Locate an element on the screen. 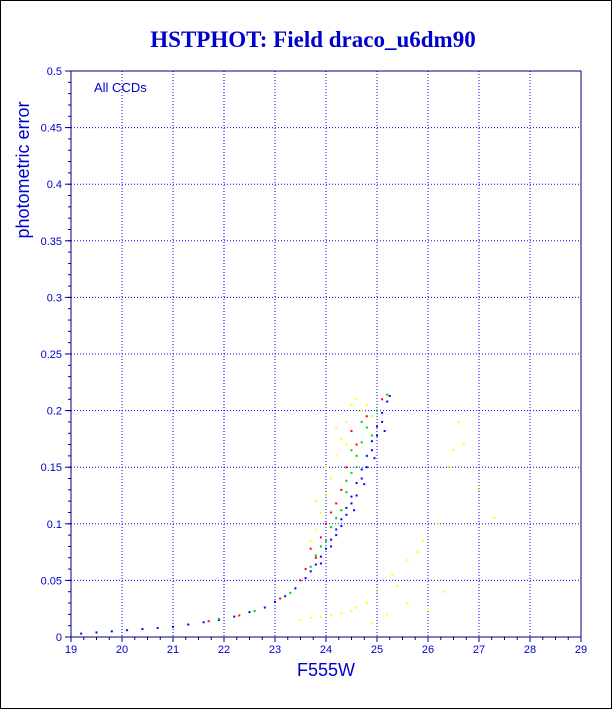  y-tick-label: 0.2 is located at coordinates (54, 412).